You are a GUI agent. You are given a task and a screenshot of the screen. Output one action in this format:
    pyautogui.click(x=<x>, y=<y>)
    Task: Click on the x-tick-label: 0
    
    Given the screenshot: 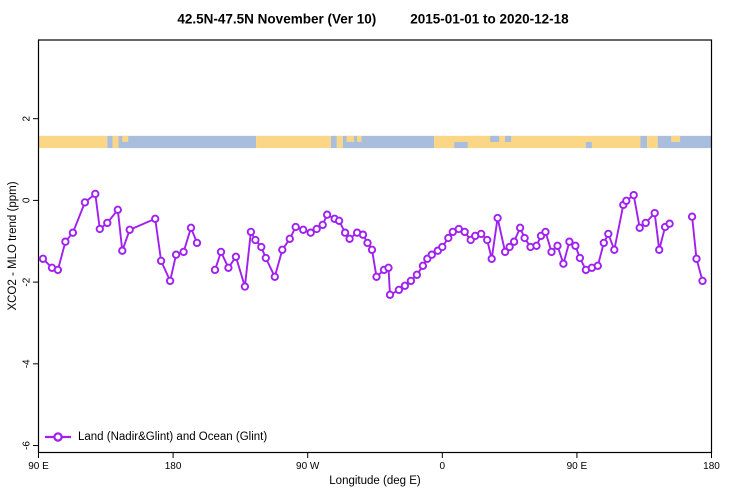 What is the action you would take?
    pyautogui.click(x=443, y=466)
    